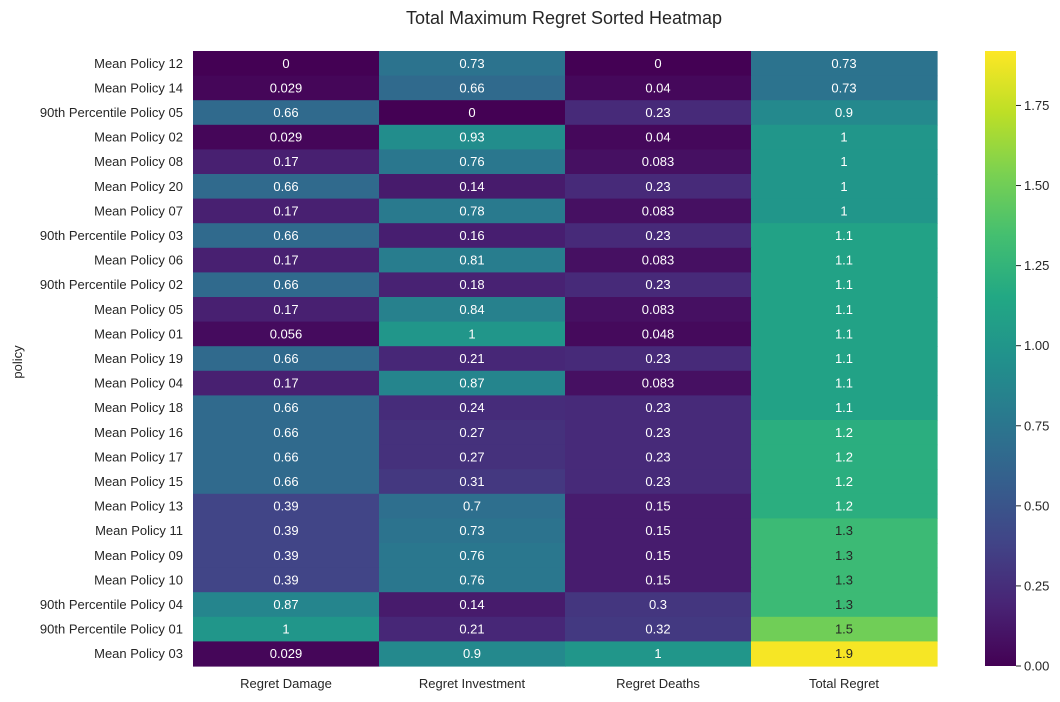 The height and width of the screenshot is (702, 1060). Describe the element at coordinates (1000, 358) in the screenshot. I see `colorbar` at that location.